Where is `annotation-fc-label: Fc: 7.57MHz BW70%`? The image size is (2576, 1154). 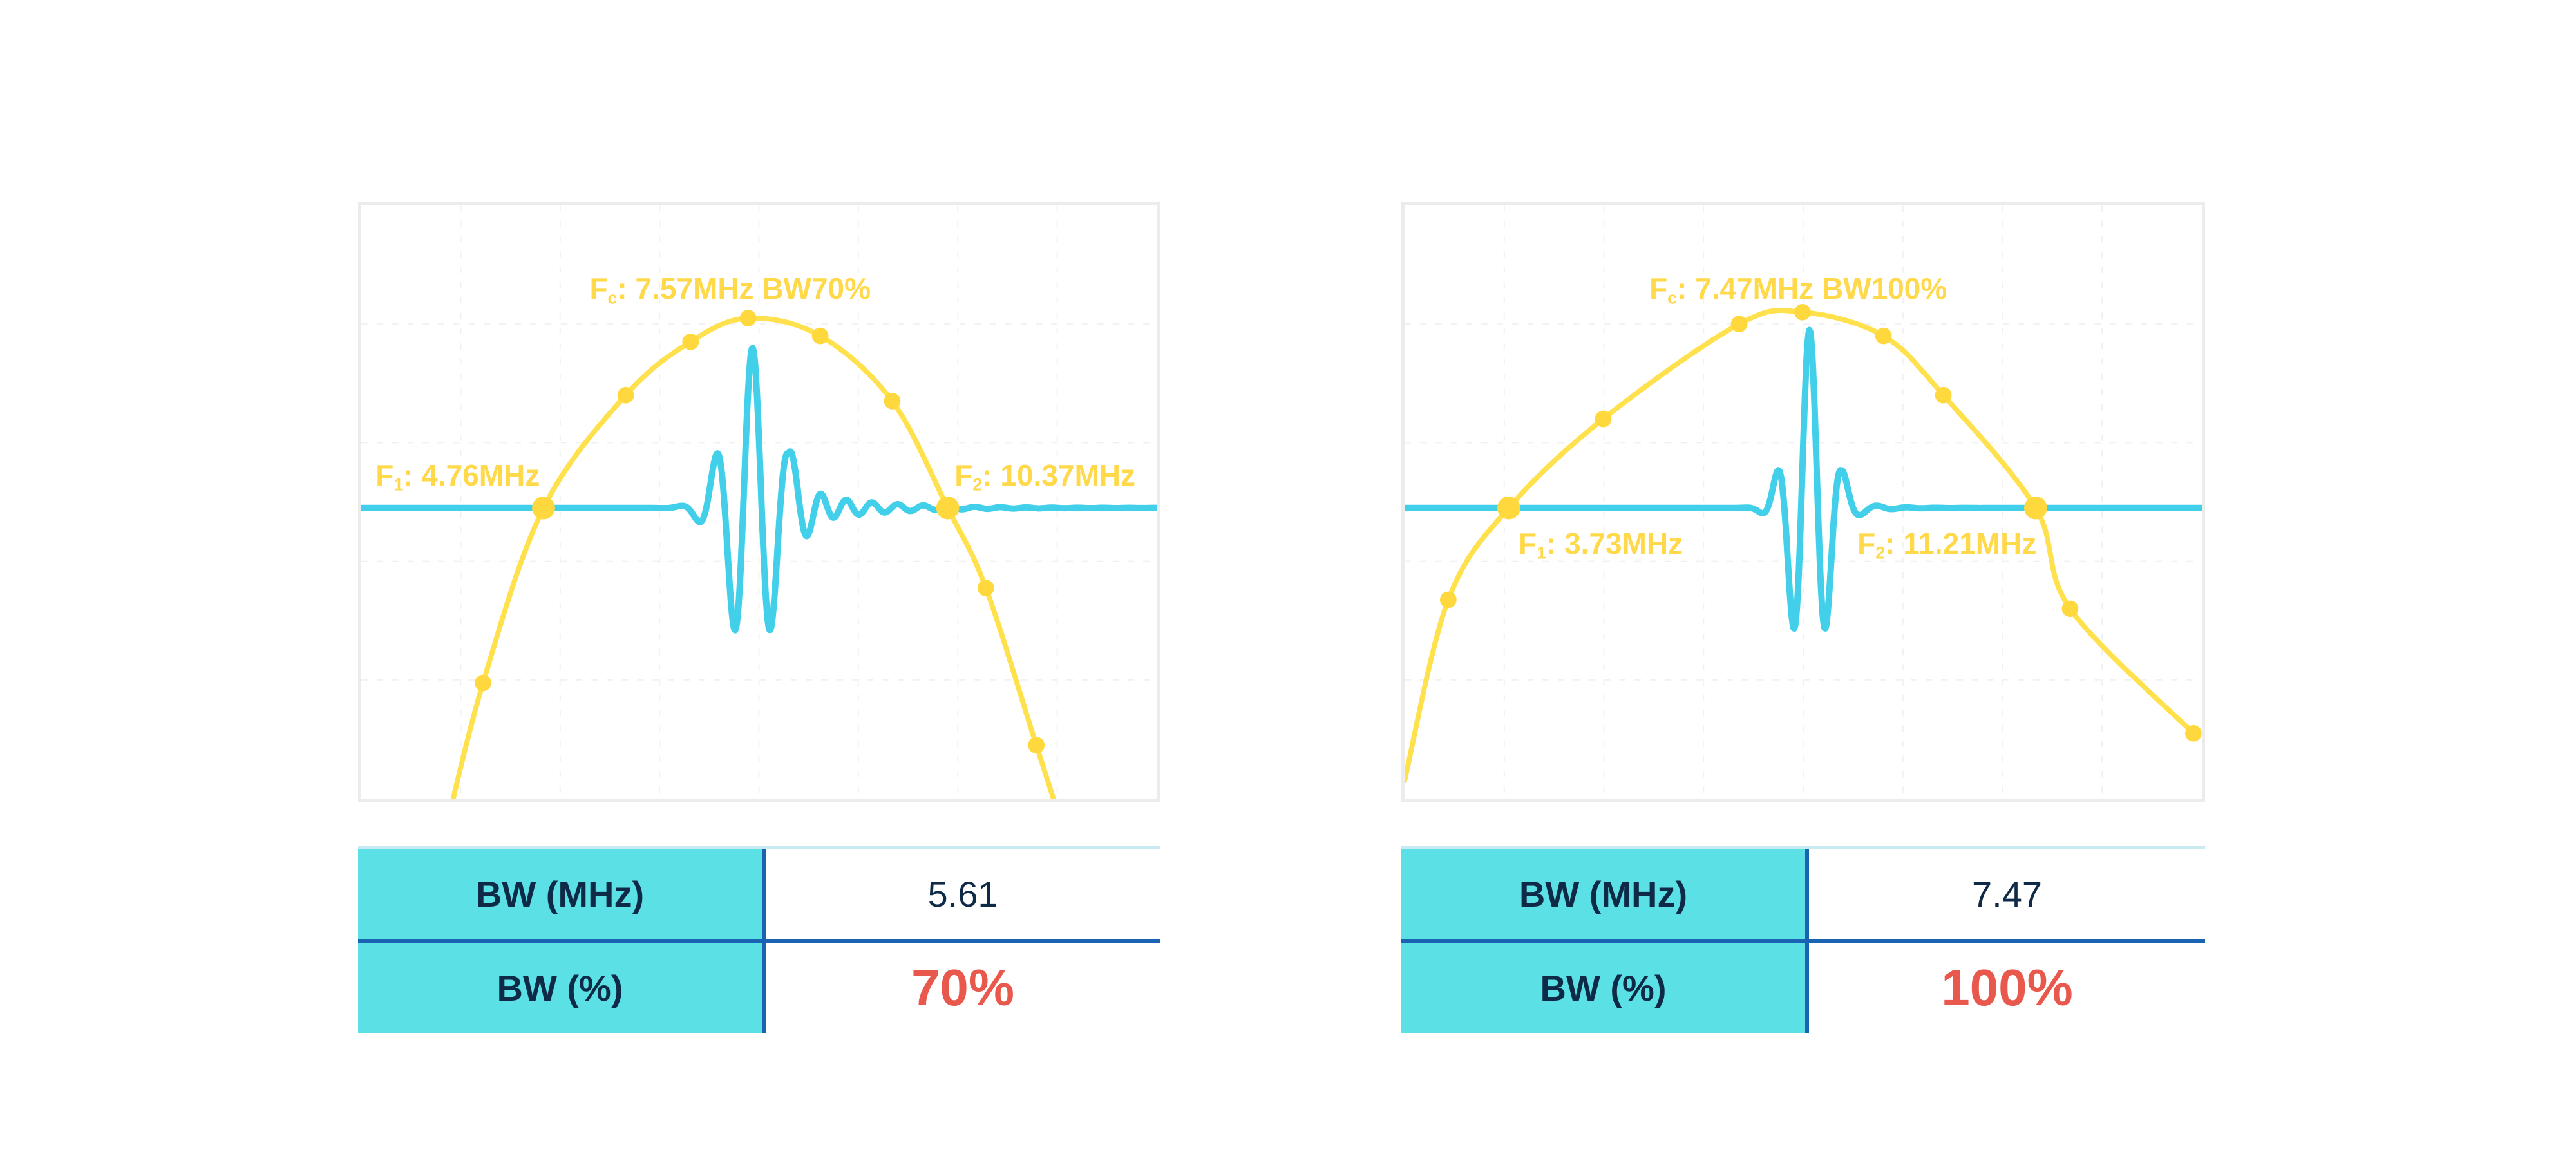
annotation-fc-label: Fc: 7.57MHz BW70% is located at coordinates (730, 289).